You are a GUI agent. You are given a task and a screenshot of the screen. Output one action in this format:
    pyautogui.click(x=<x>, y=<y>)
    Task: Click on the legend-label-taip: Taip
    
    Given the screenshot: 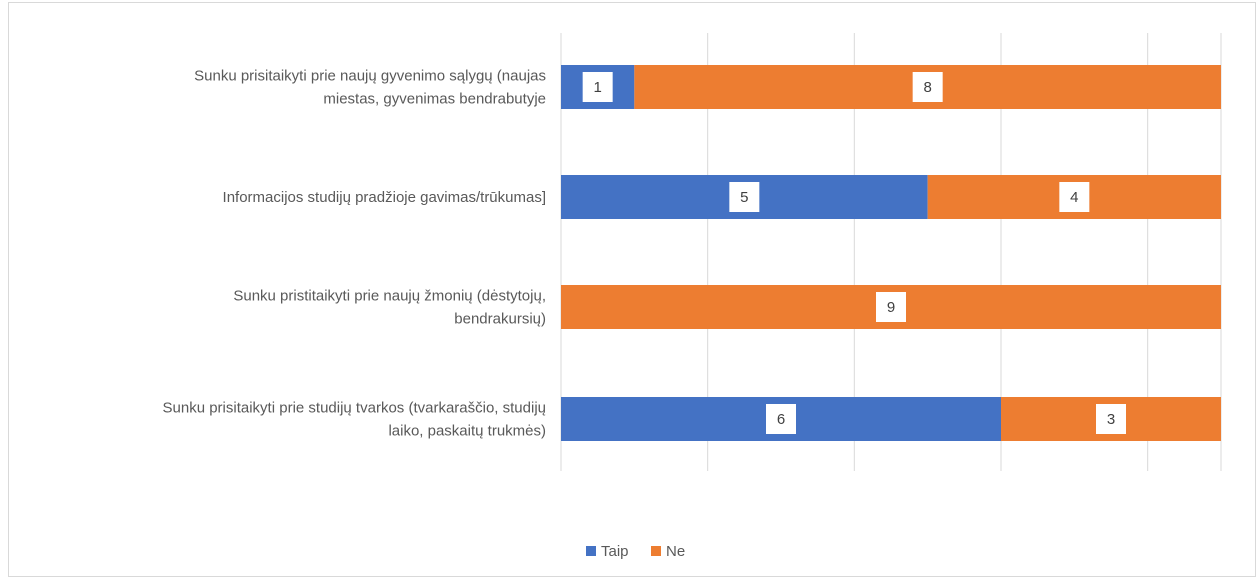 What is the action you would take?
    pyautogui.click(x=615, y=551)
    